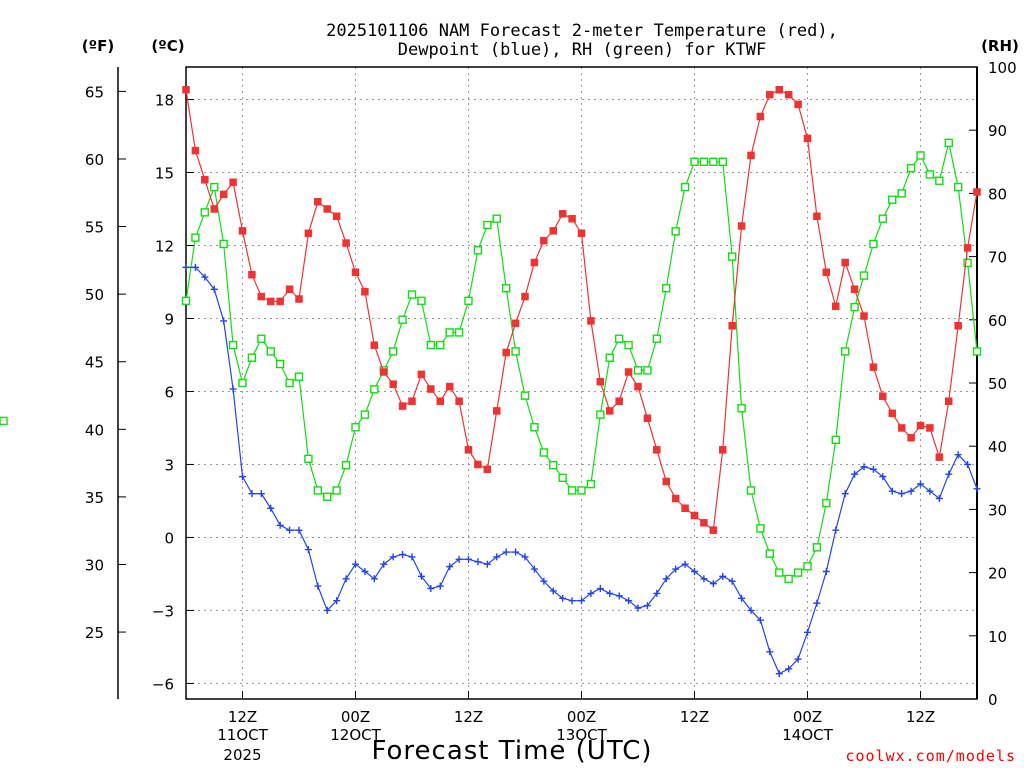 This screenshot has height=768, width=1024. What do you see at coordinates (94, 430) in the screenshot?
I see `f-tick-label: 40` at bounding box center [94, 430].